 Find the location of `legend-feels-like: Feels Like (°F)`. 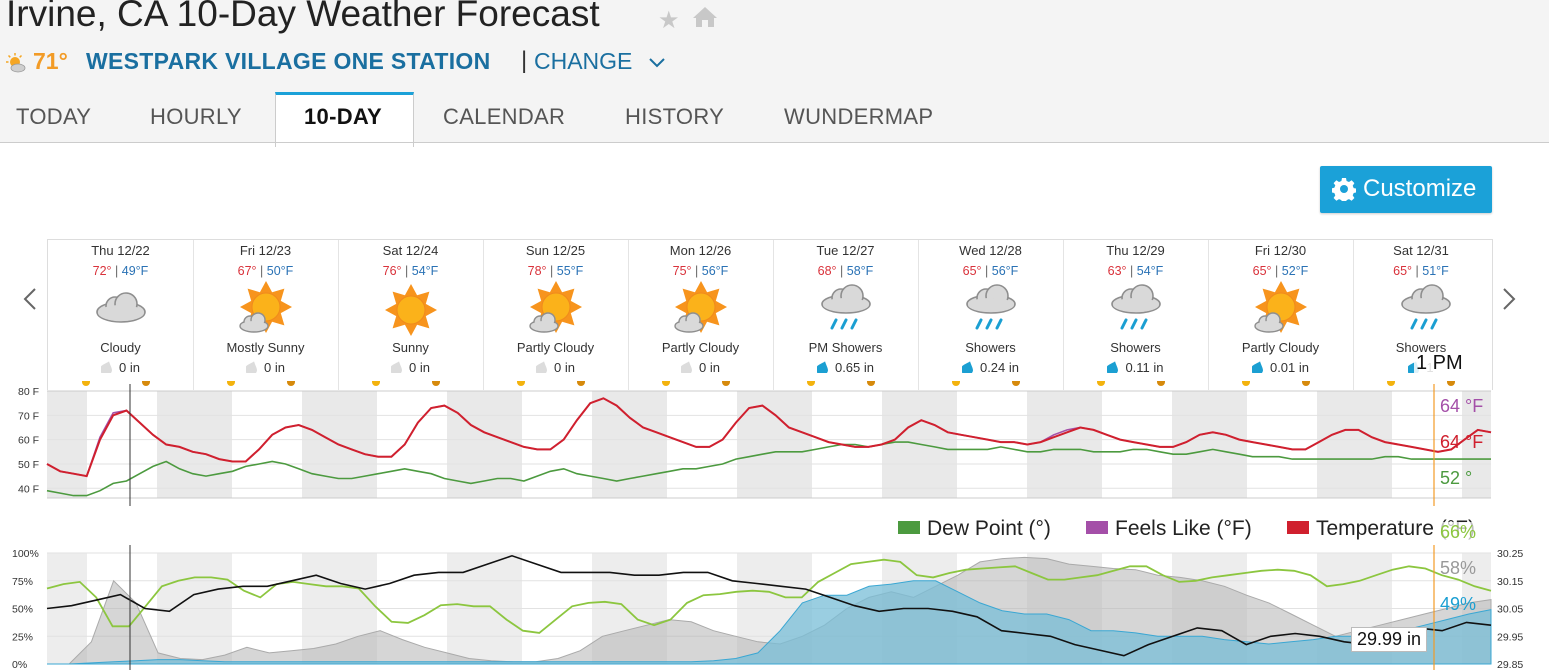

legend-feels-like: Feels Like (°F) is located at coordinates (1169, 529).